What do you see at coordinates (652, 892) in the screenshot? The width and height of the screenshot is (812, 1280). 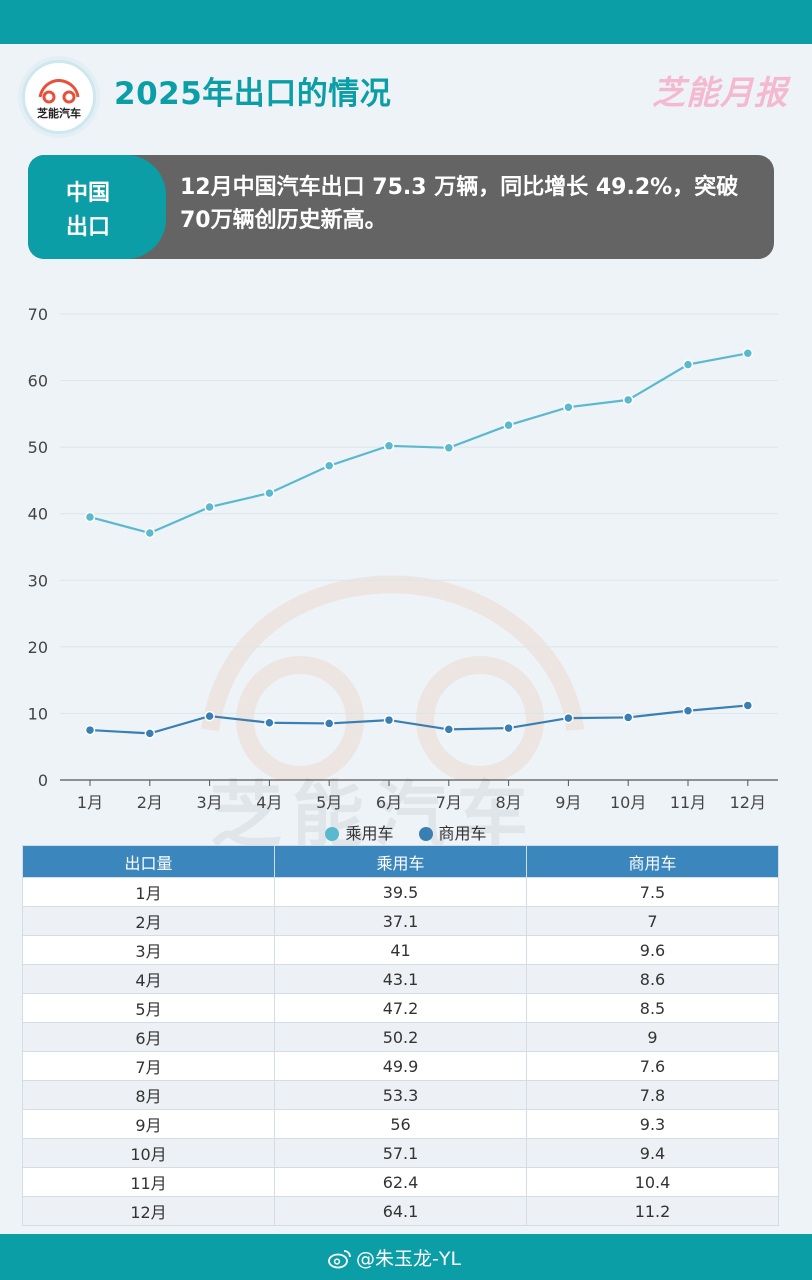 I see `table-cell: 7.5` at bounding box center [652, 892].